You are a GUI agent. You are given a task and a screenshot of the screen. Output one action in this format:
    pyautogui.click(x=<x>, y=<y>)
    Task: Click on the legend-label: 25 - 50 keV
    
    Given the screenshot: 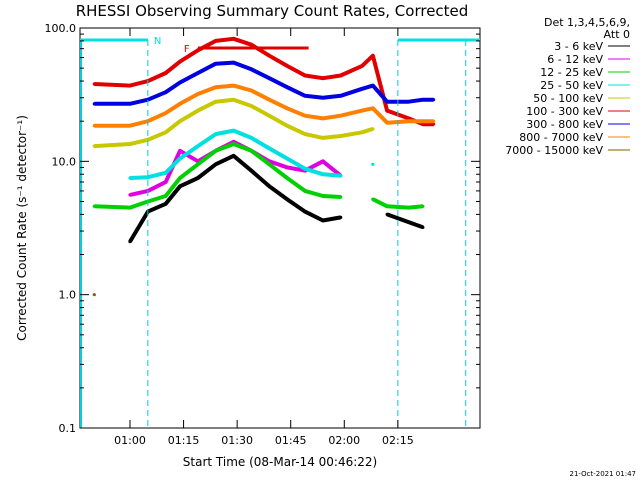 What is the action you would take?
    pyautogui.click(x=571, y=85)
    